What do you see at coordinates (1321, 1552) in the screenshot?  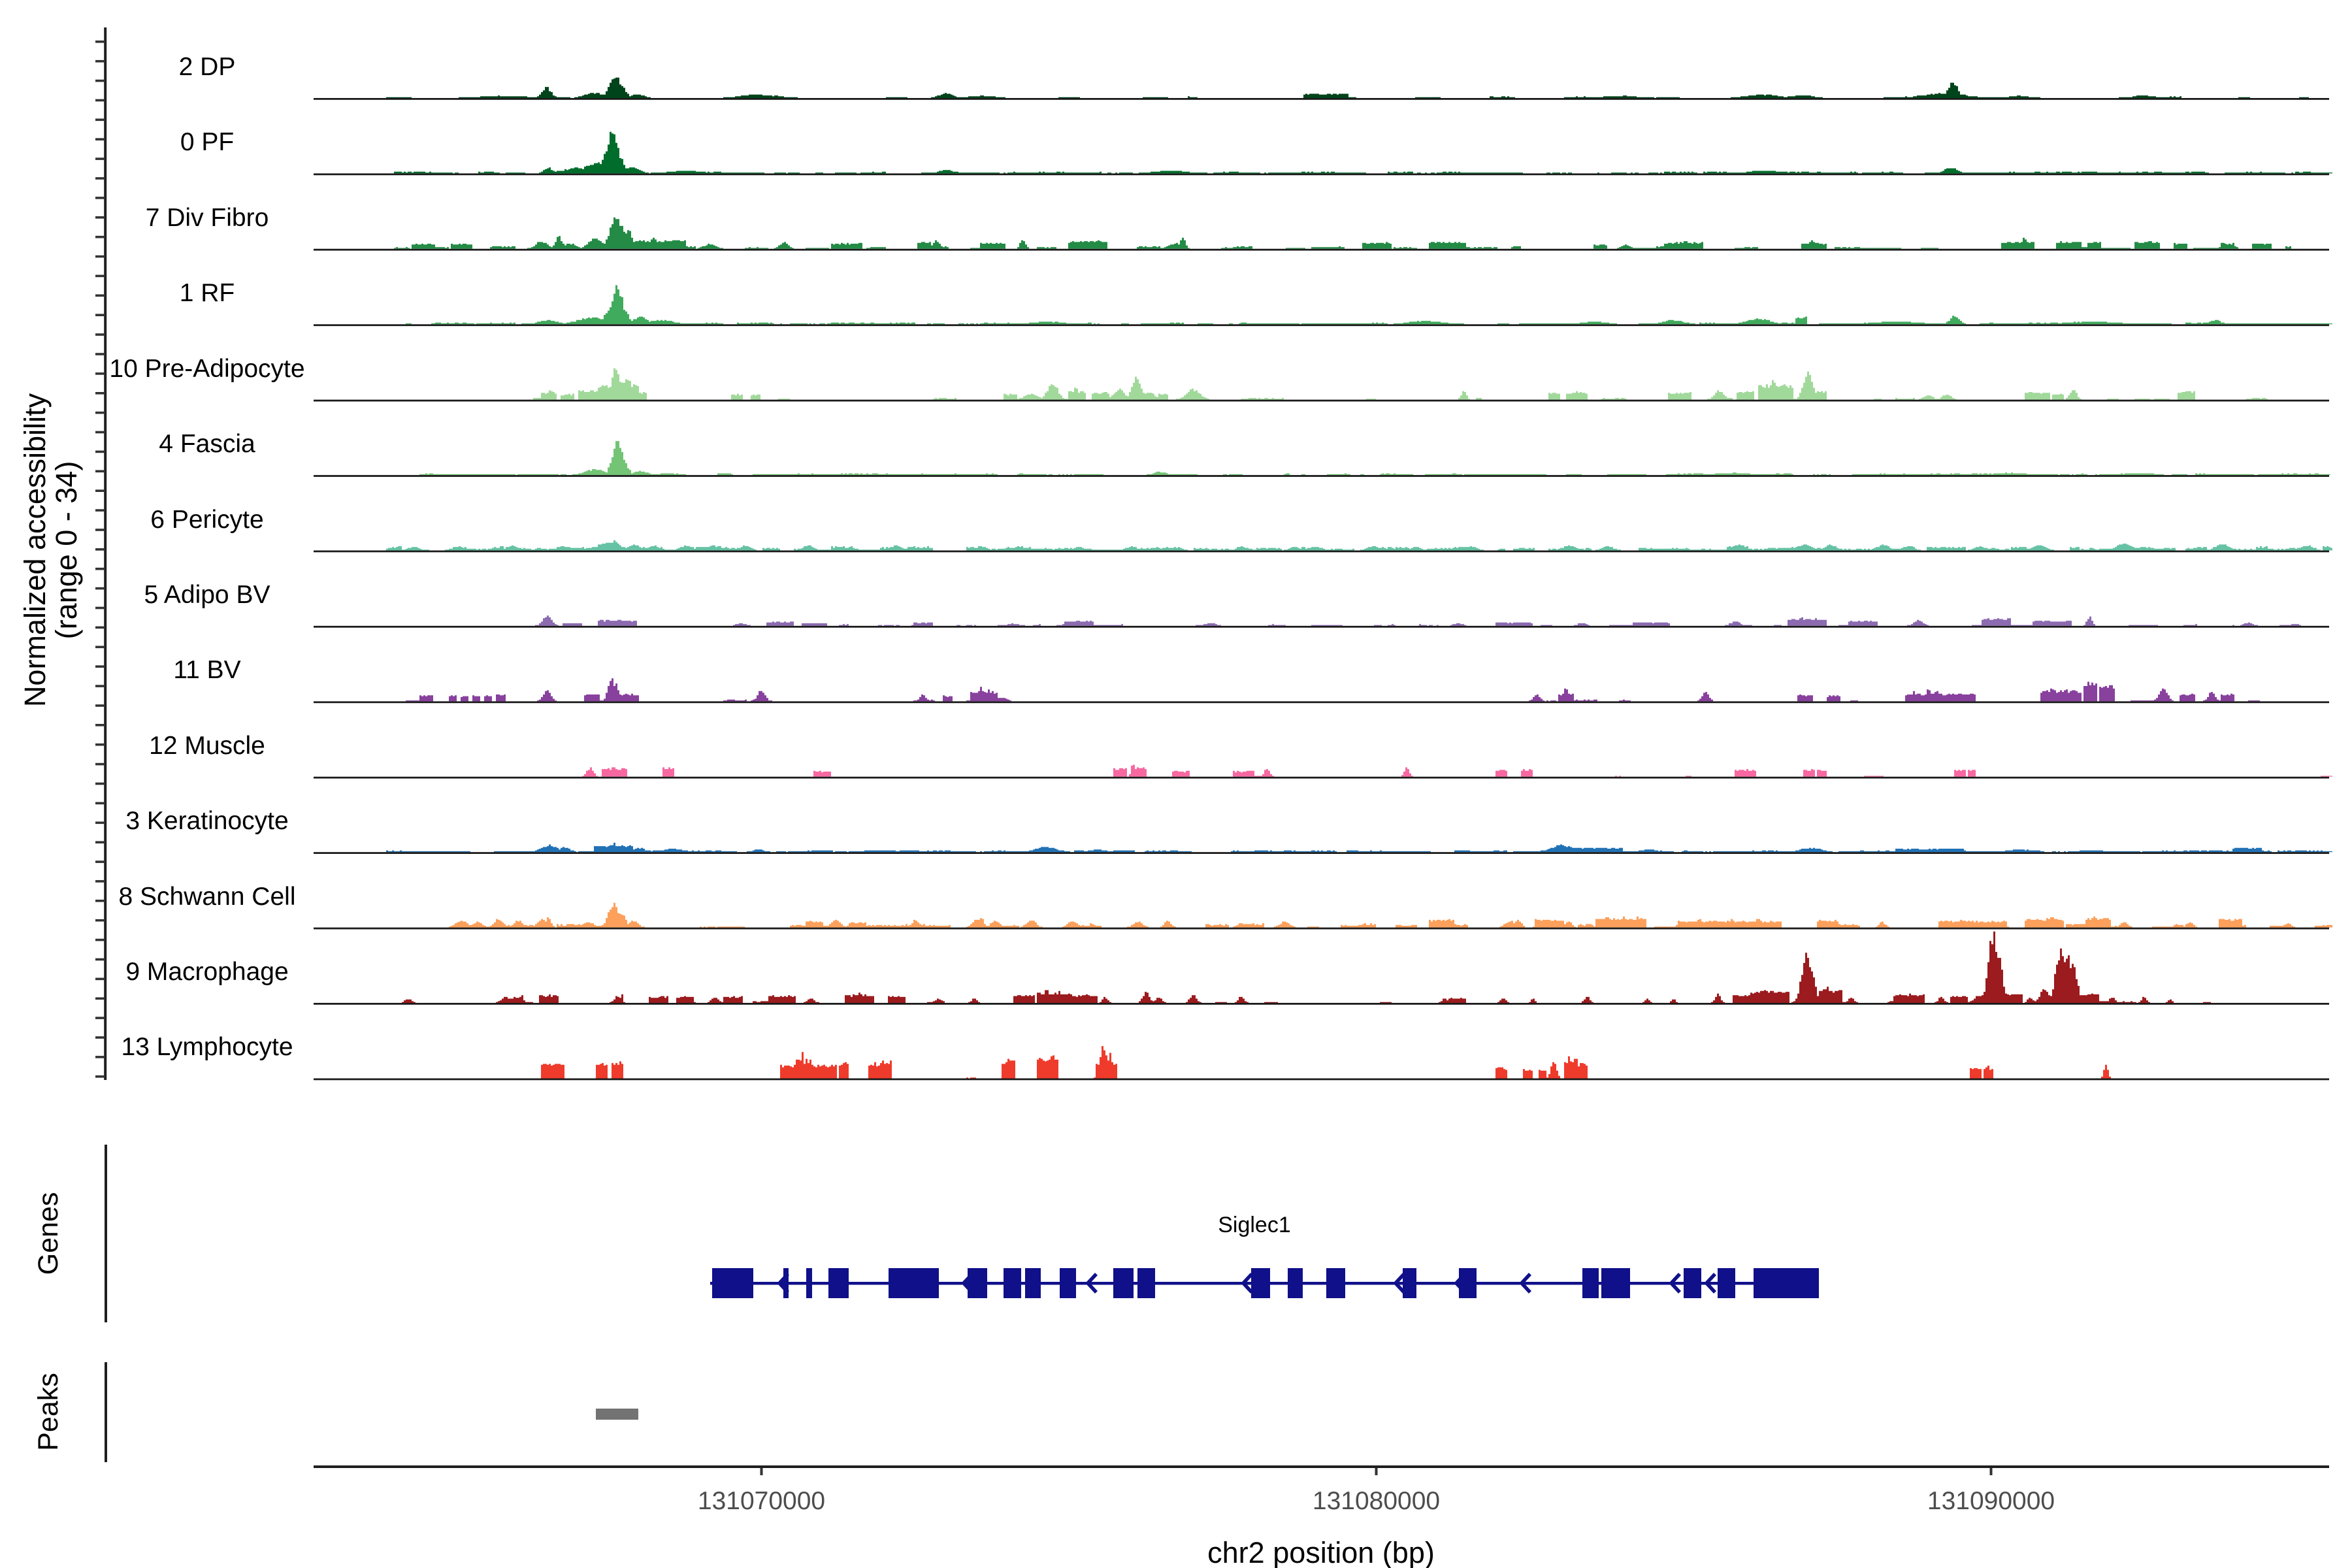 I see `svg-text: chr2 position (bp)` at bounding box center [1321, 1552].